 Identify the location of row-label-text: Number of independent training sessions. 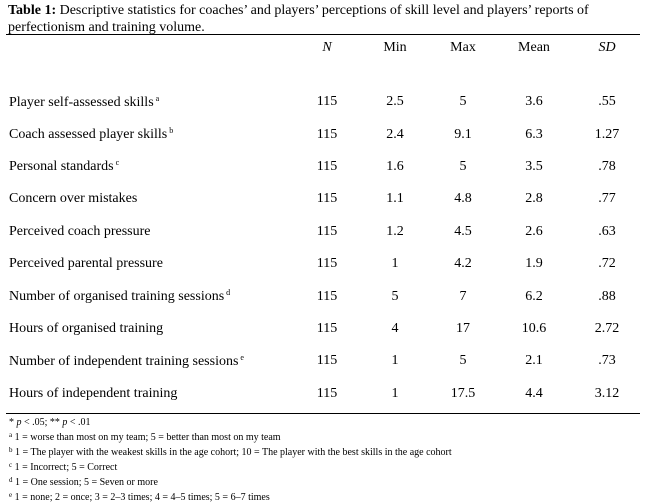
(124, 361).